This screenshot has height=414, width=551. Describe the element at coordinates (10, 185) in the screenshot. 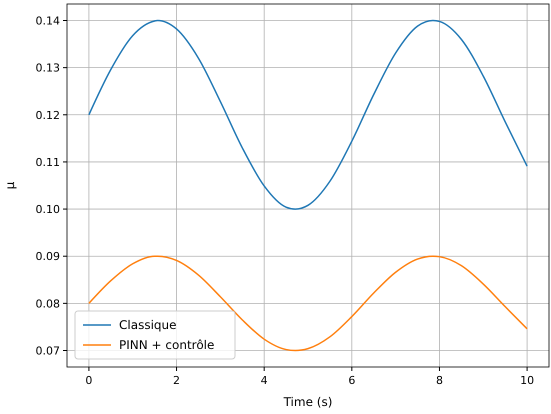

I see `y-axis-title: μ` at that location.